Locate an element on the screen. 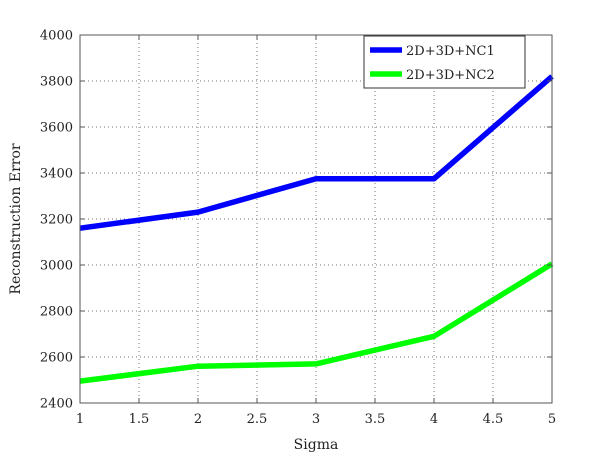 This screenshot has height=458, width=609. x-tick-label: 1 is located at coordinates (80, 419).